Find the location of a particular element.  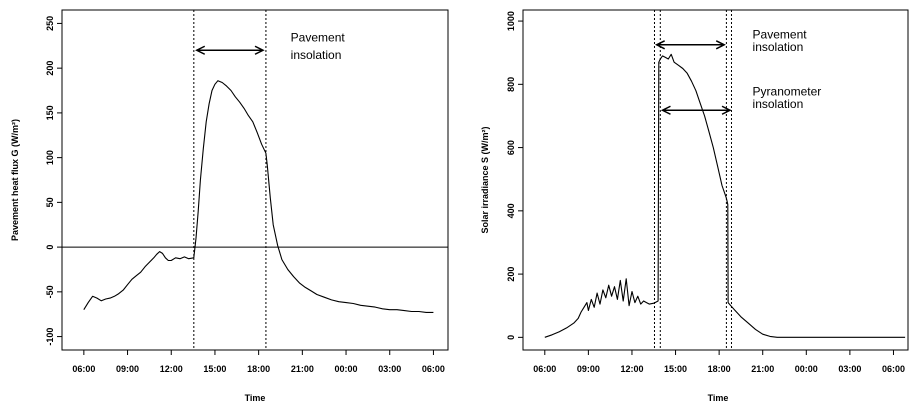

y-tick-label: 150 is located at coordinates (50, 112).